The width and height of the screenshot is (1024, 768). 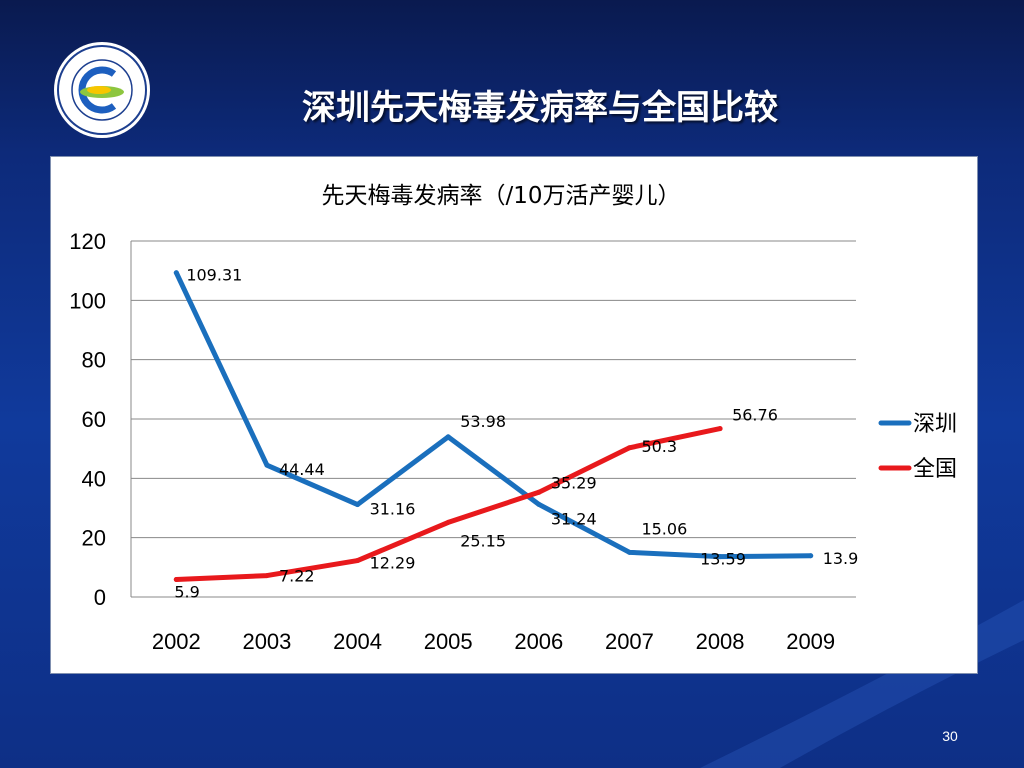 What do you see at coordinates (297, 576) in the screenshot?
I see `data-label: 7.22` at bounding box center [297, 576].